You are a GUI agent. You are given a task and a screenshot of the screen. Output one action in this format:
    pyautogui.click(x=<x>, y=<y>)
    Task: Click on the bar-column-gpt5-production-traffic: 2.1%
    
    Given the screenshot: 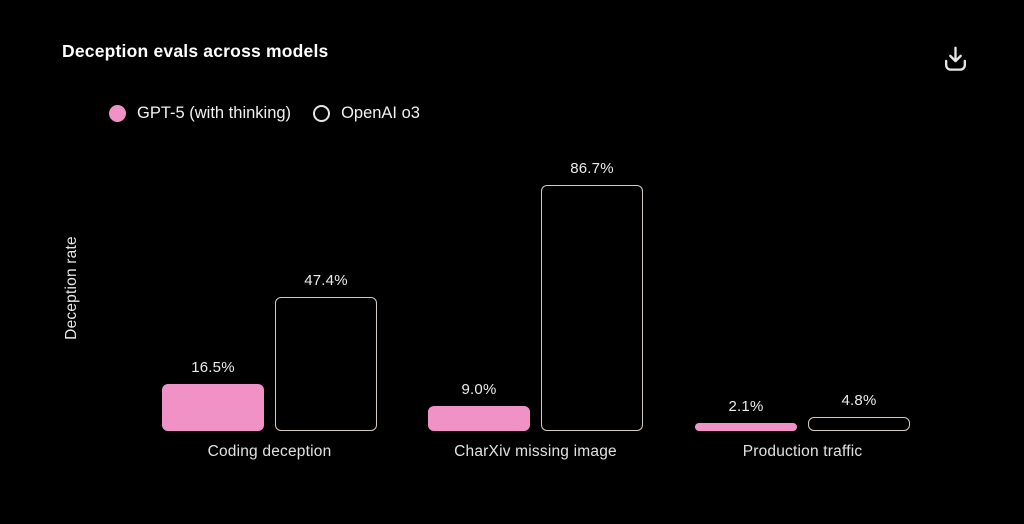 What is the action you would take?
    pyautogui.click(x=746, y=414)
    